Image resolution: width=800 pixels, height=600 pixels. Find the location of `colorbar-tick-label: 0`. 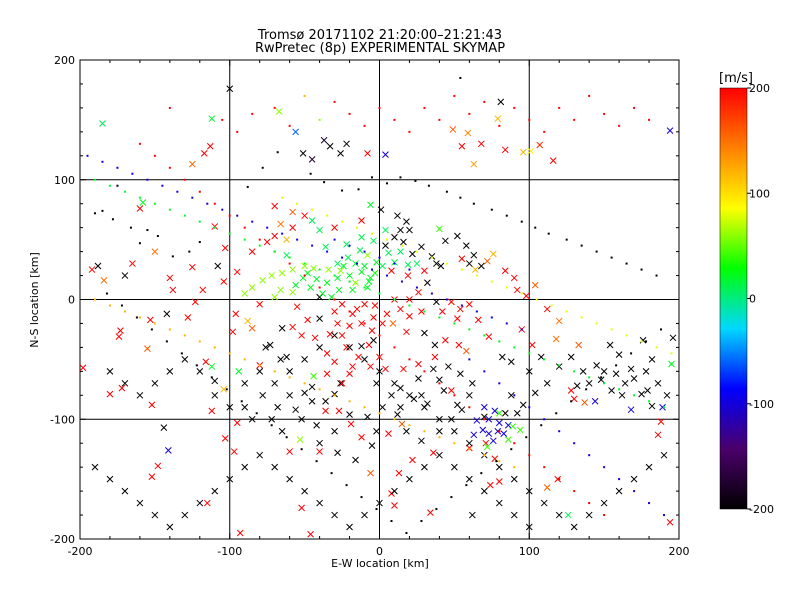

colorbar-tick-label: 0 is located at coordinates (752, 299).